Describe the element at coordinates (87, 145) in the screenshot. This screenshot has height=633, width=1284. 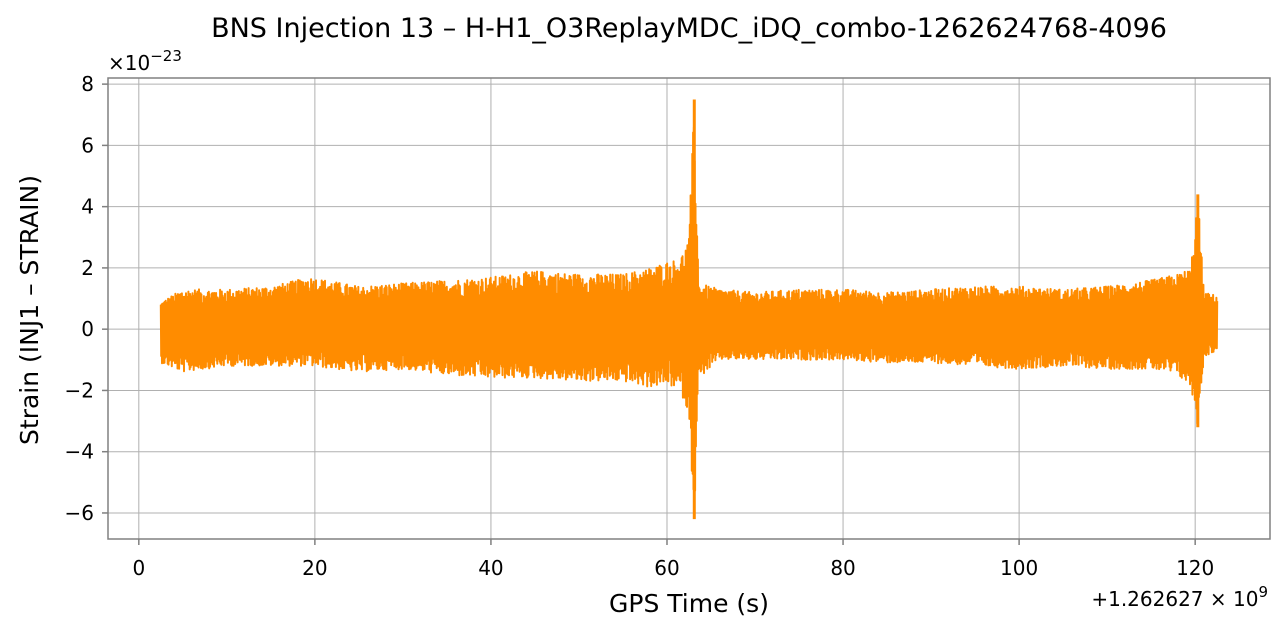
I see `y-tick-label: 6` at that location.